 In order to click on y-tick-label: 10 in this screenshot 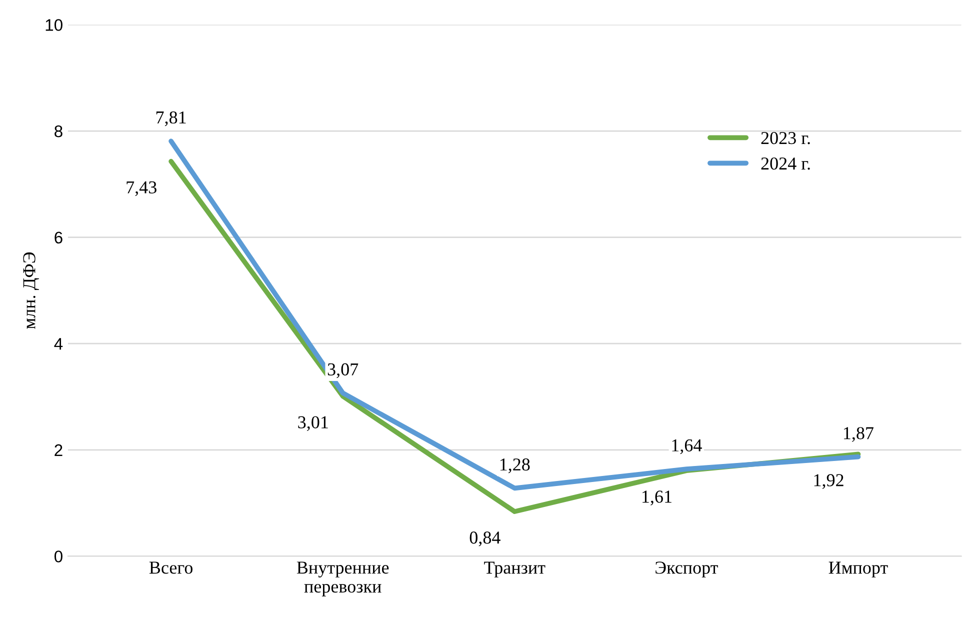, I will do `click(54, 25)`.